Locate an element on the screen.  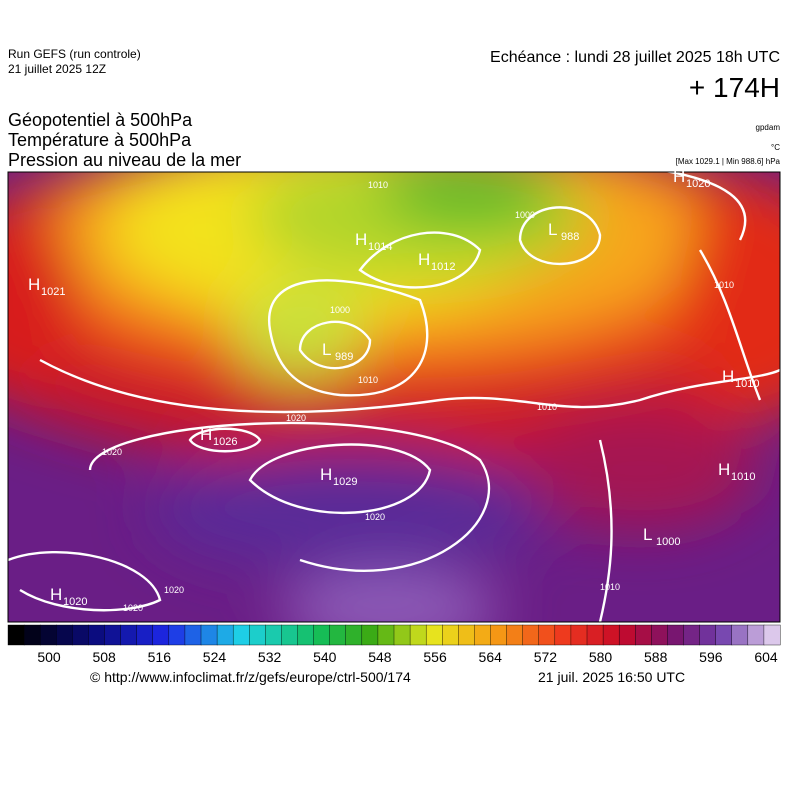
colorbar-tick-label: 596 is located at coordinates (711, 657).